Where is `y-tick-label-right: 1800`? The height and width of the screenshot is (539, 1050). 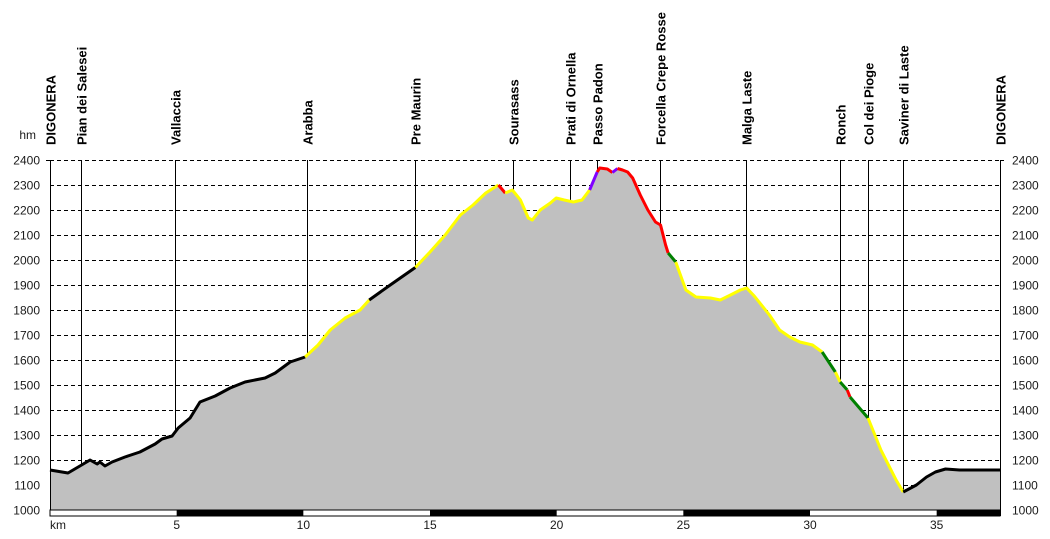
y-tick-label-right: 1800 is located at coordinates (1025, 311).